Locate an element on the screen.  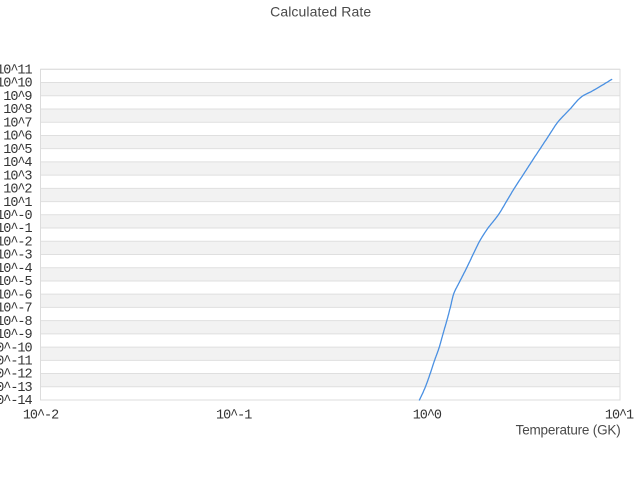
svg-text: 10^3 is located at coordinates (17, 176).